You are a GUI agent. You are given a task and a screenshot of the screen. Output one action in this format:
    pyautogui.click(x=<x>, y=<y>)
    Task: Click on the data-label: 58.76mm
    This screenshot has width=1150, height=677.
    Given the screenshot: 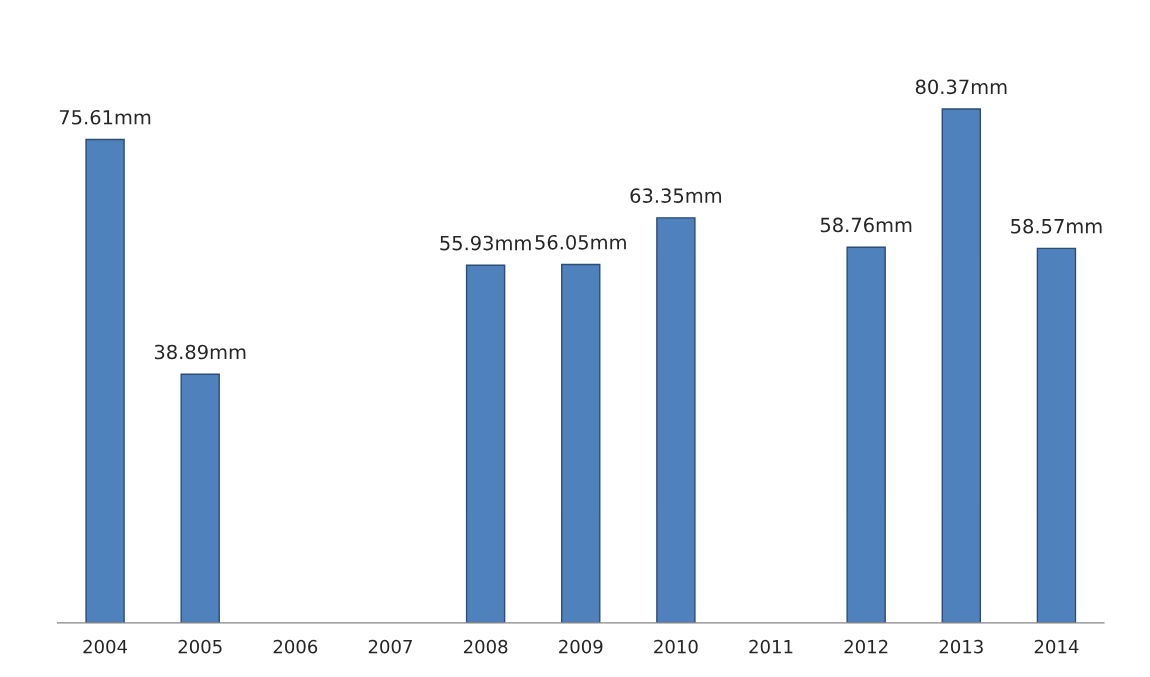 What is the action you would take?
    pyautogui.click(x=866, y=225)
    